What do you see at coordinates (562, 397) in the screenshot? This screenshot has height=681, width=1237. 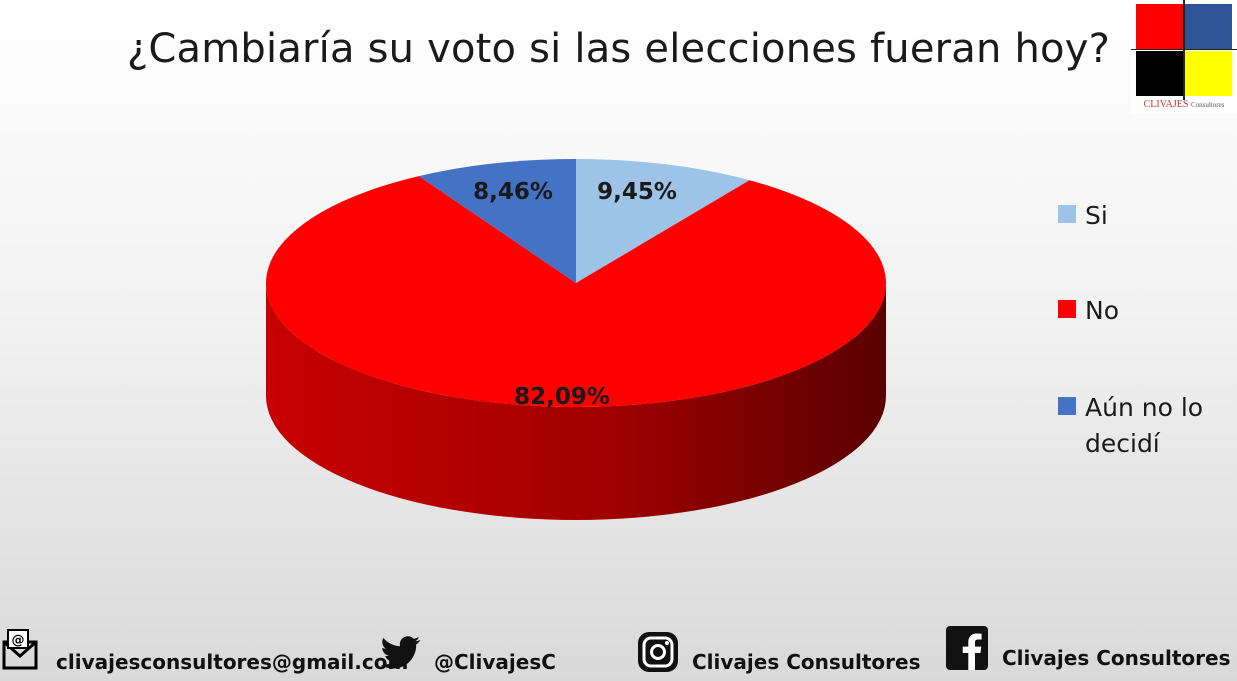 I see `pie-label-no: 82,09%` at bounding box center [562, 397].